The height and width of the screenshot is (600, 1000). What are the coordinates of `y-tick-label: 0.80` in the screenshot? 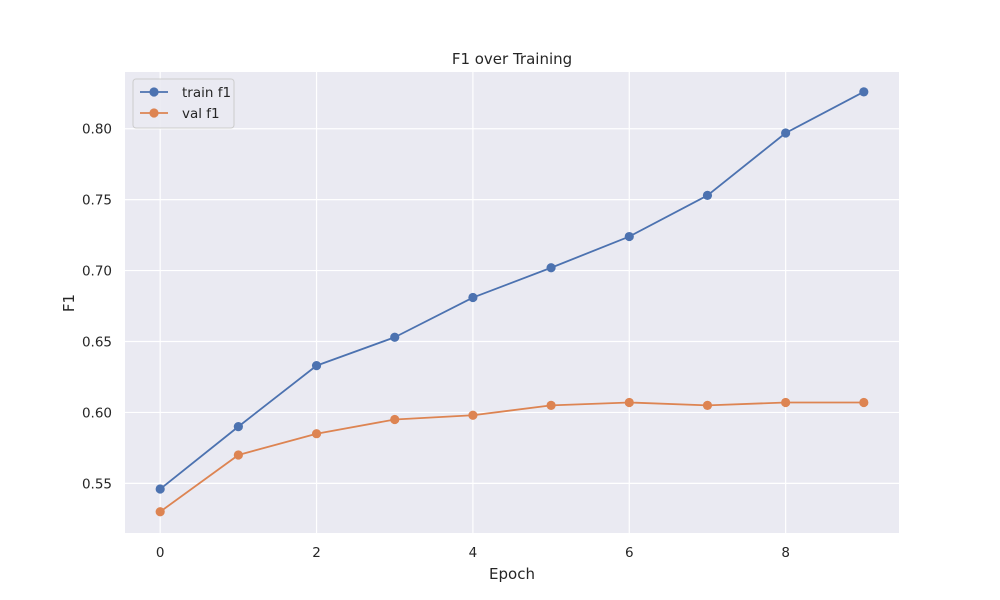 It's located at (97, 130).